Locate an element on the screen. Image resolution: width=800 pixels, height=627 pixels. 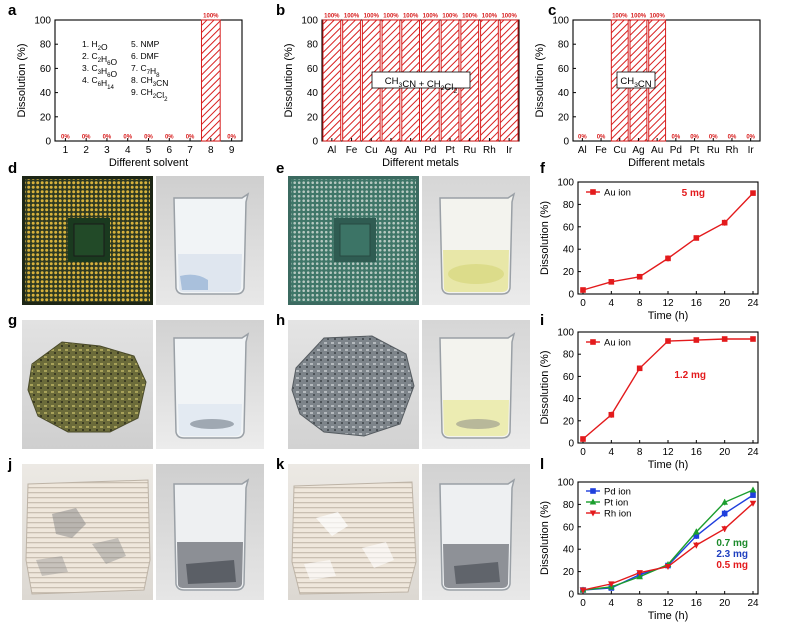
ore-rock-photo is located at coordinates (87, 384).